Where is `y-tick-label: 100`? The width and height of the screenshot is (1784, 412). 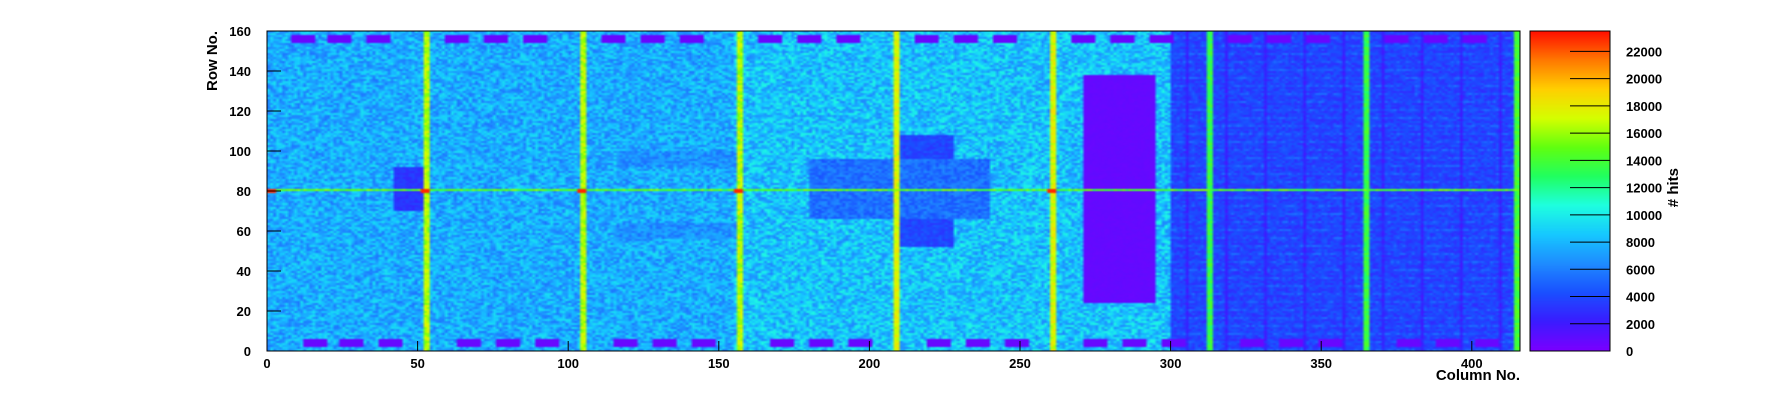
y-tick-label: 100 is located at coordinates (240, 151).